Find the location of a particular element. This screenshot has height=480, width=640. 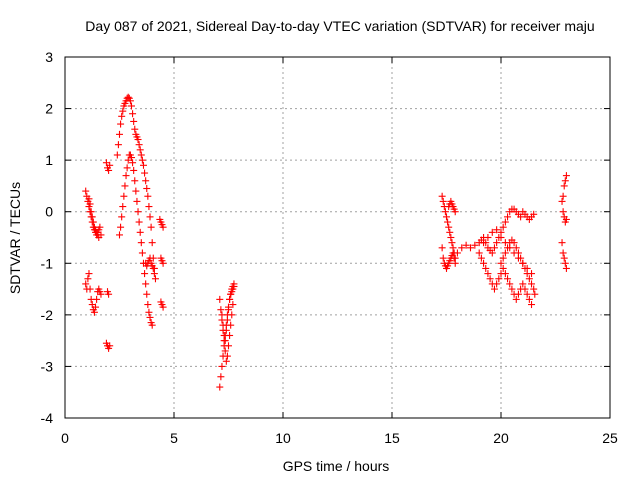

y-tick-label: 3 is located at coordinates (49, 57).